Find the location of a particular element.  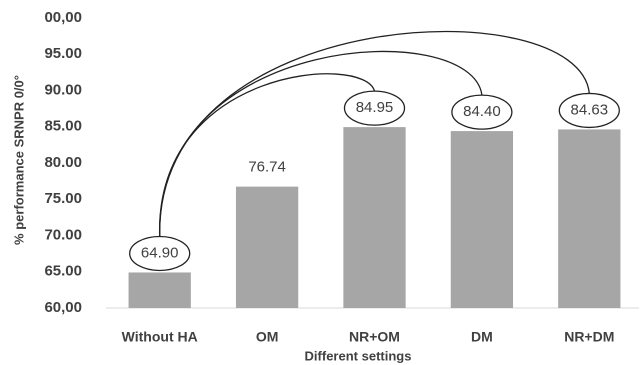

y-tick-label: 80.00 is located at coordinates (63, 162).